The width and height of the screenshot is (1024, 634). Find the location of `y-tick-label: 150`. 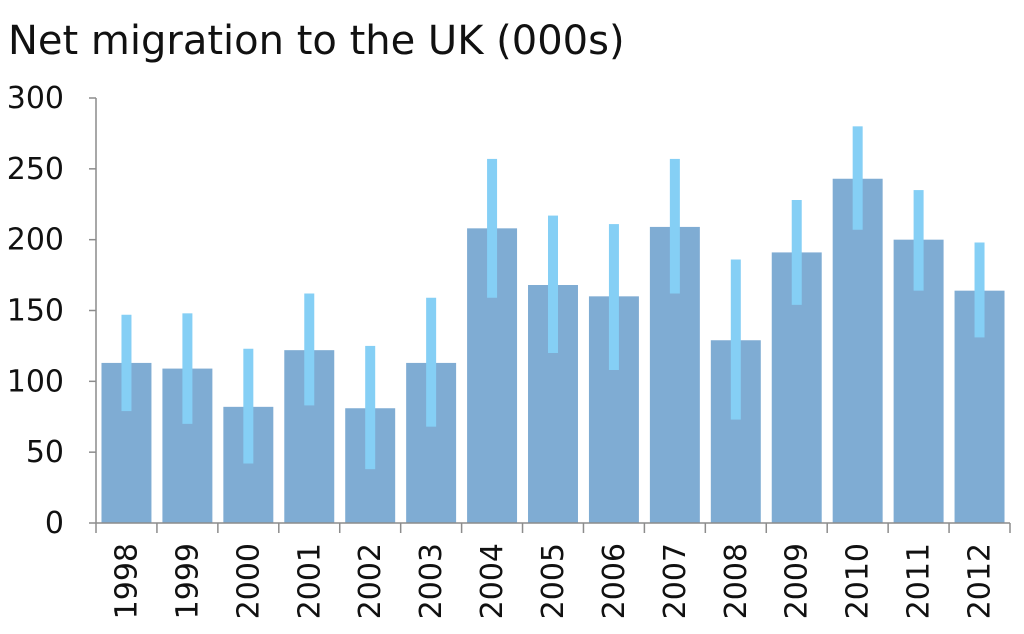

y-tick-label: 150 is located at coordinates (35, 311).